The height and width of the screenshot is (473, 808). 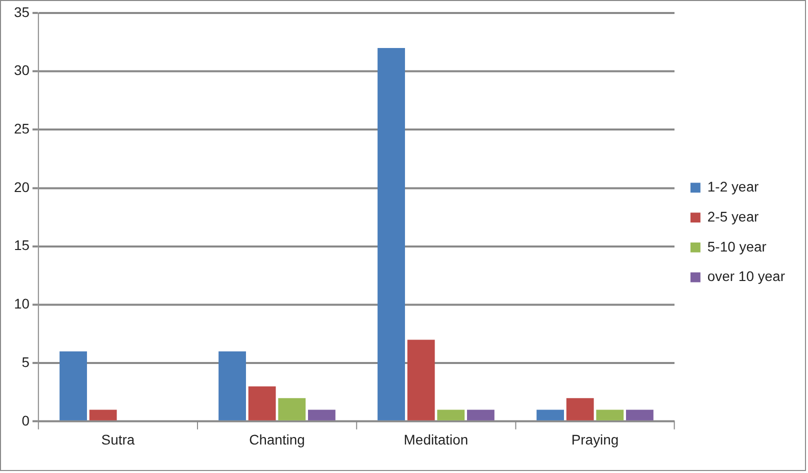 I want to click on x-tick-label: Meditation, so click(x=436, y=440).